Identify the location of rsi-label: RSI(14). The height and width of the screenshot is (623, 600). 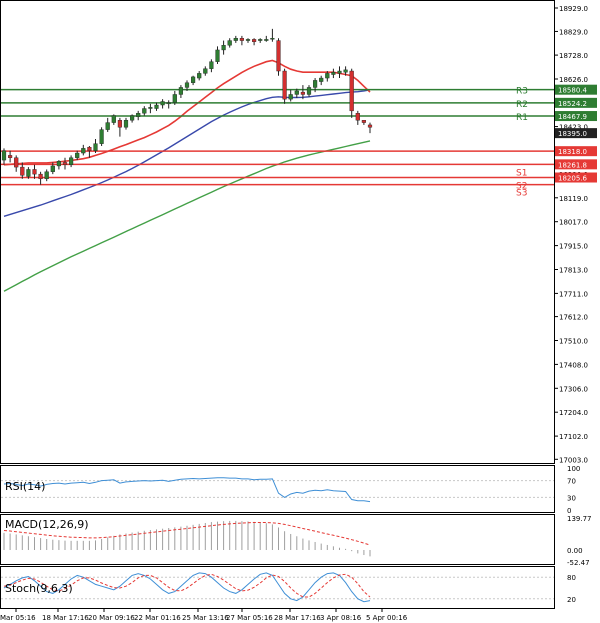
(25, 486).